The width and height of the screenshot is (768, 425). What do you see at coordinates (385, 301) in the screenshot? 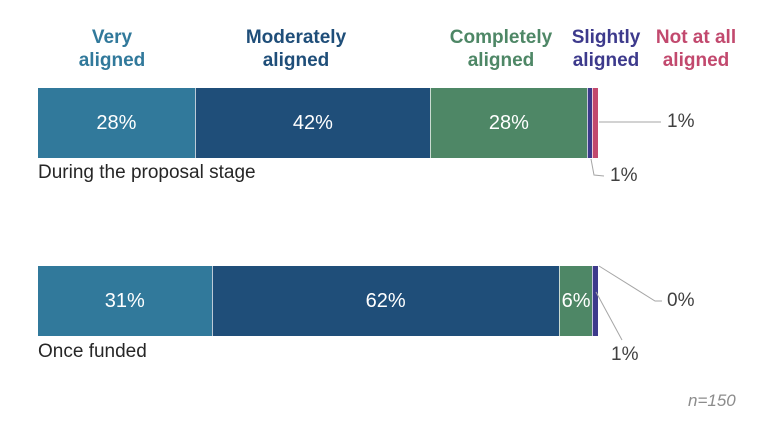
I see `bar-segment-moderately-aligned: 62%` at bounding box center [385, 301].